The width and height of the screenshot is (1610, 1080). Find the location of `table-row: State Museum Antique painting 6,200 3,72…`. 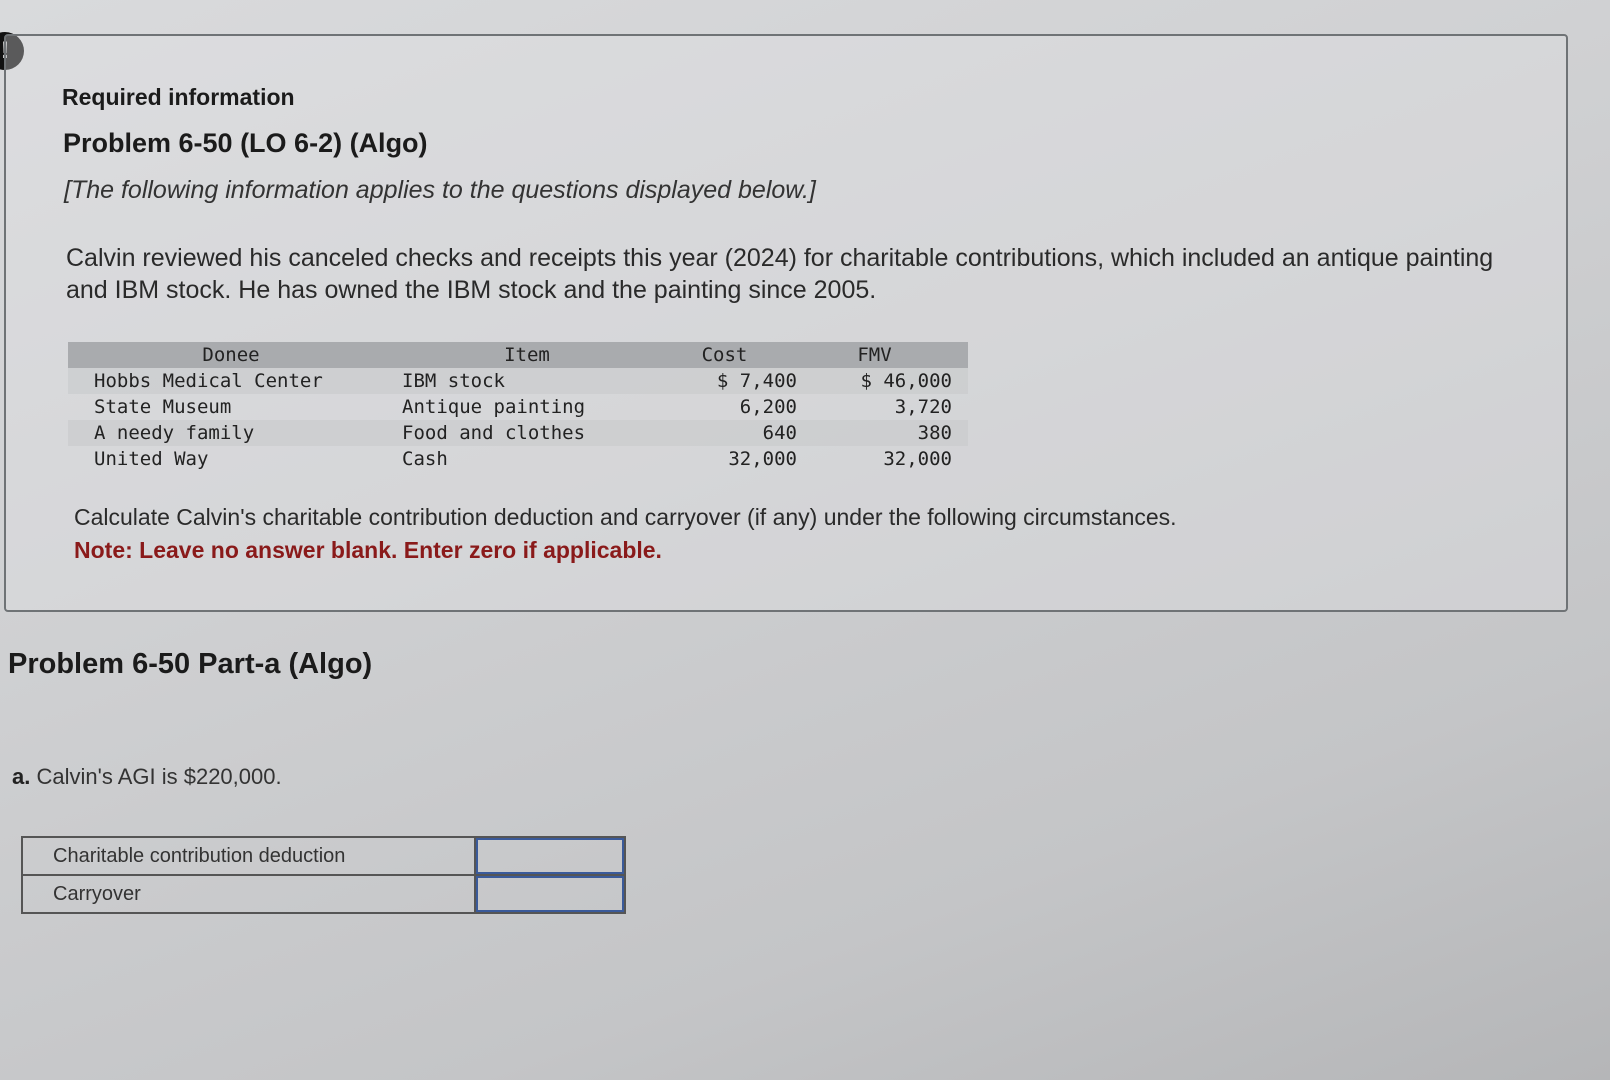

table-row: State Museum Antique painting 6,200 3,72… is located at coordinates (518, 407).